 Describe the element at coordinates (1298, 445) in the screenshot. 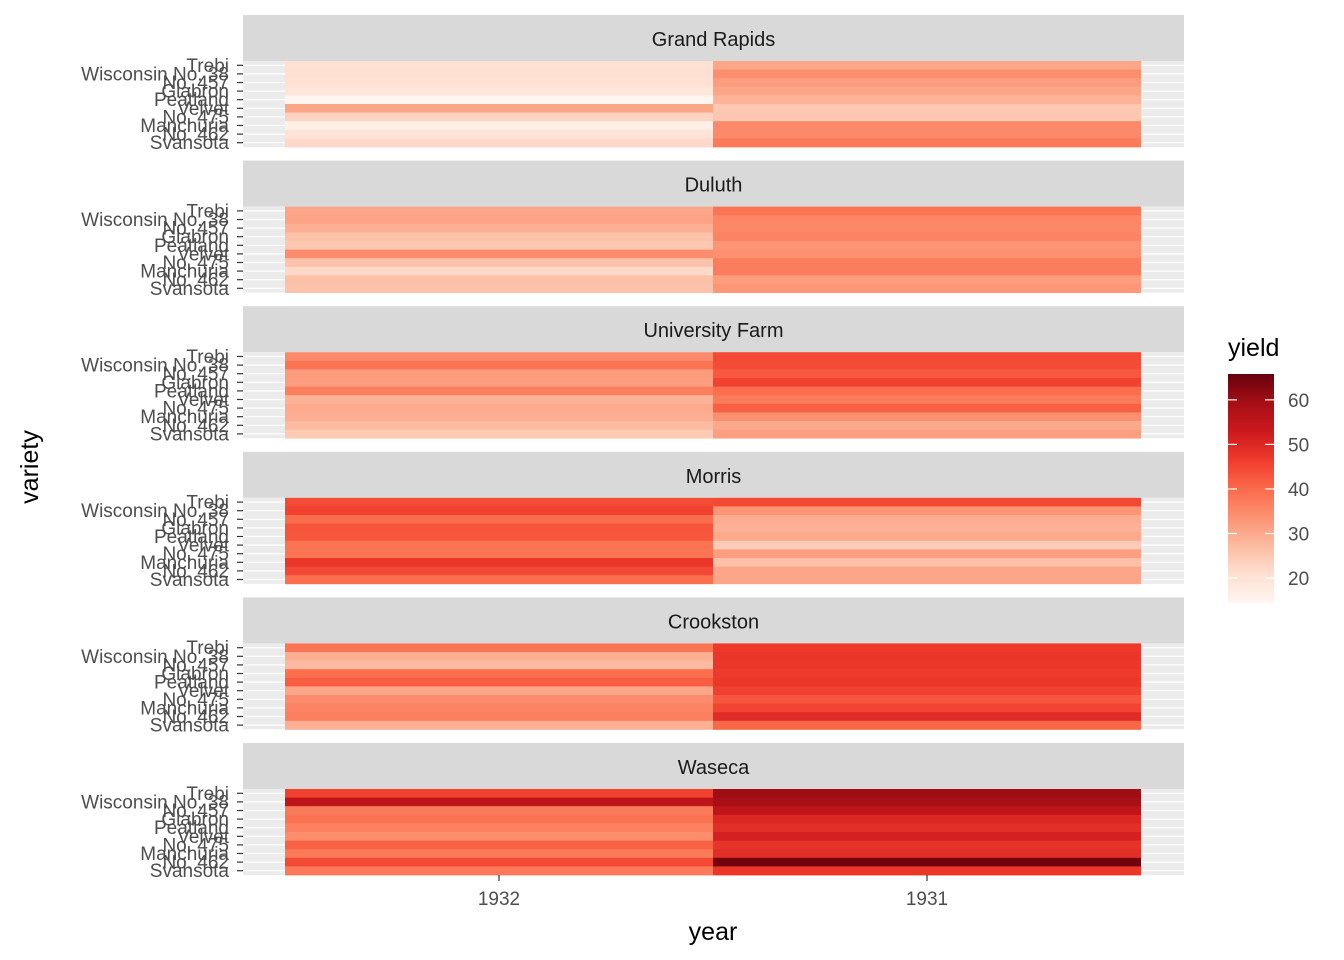

I see `legend-tick-label: 50` at that location.